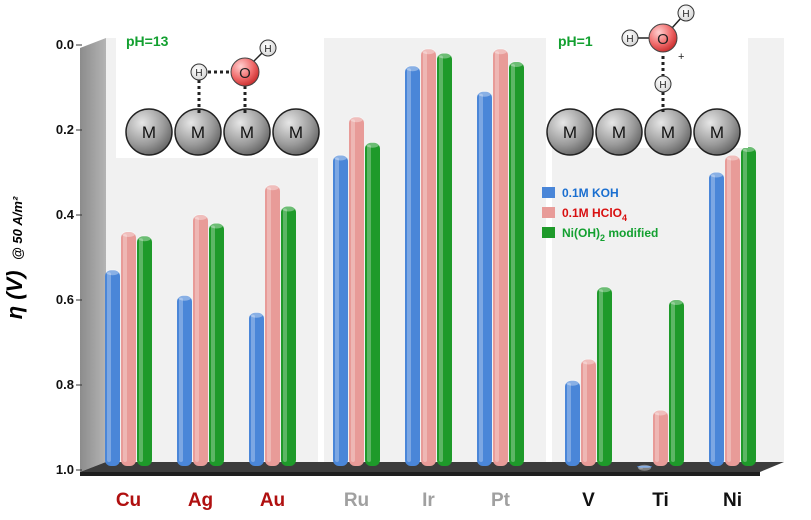  What do you see at coordinates (65, 44) in the screenshot?
I see `y-tick-label: 0.0` at bounding box center [65, 44].